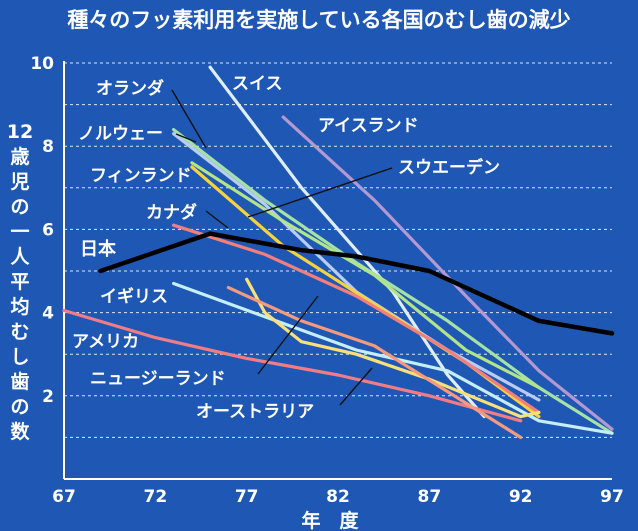  What do you see at coordinates (48, 147) in the screenshot?
I see `y-tick-8: 8` at bounding box center [48, 147].